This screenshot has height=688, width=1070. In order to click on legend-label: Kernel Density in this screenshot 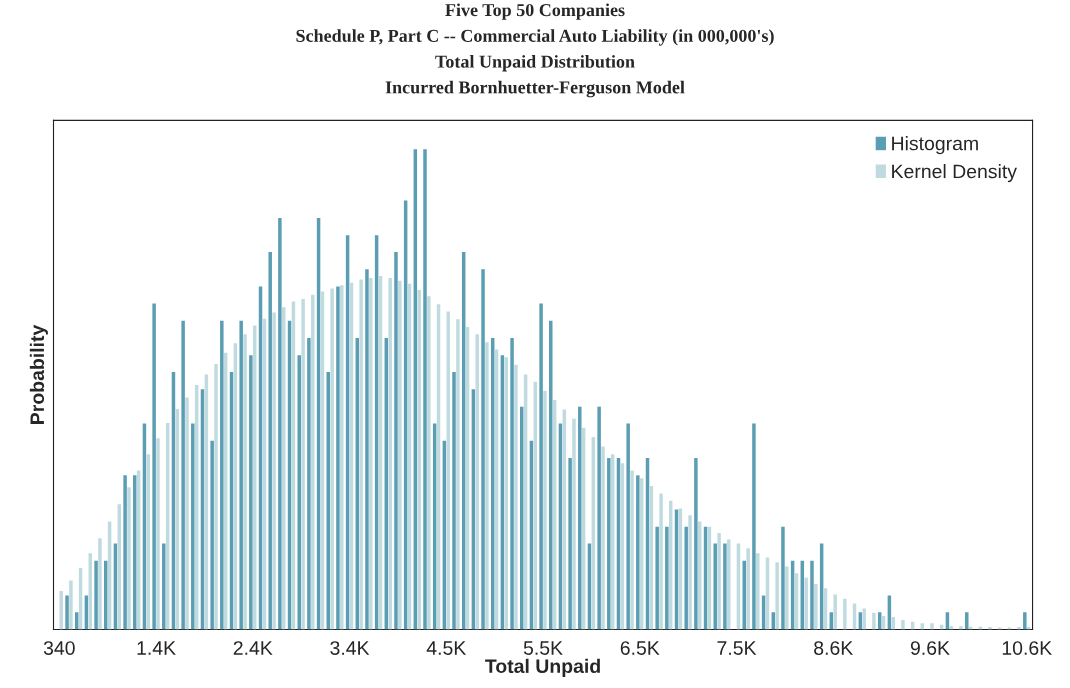, I will do `click(954, 173)`.